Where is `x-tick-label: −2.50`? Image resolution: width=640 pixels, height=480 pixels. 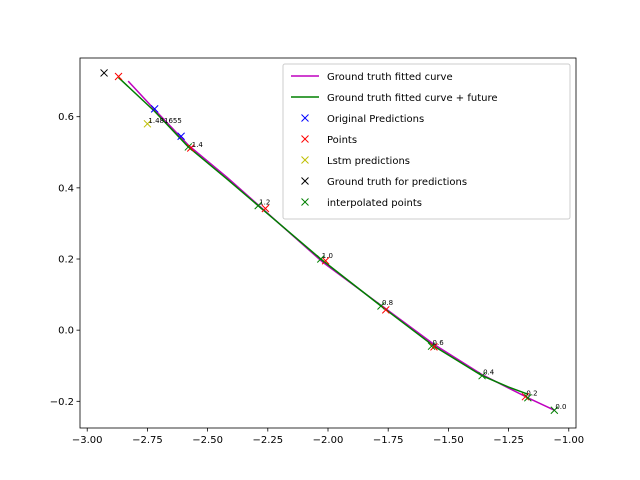 x-tick-label: −2.50 is located at coordinates (207, 440).